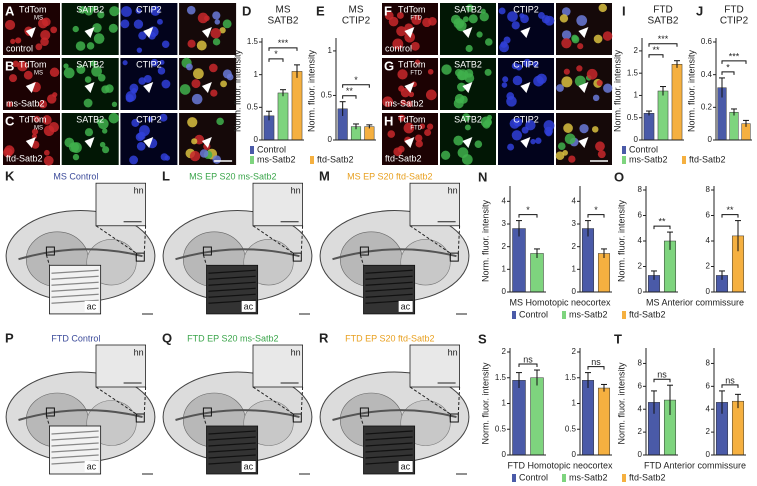 Image resolution: width=757 pixels, height=486 pixels. I want to click on sig-label: *, so click(596, 210).